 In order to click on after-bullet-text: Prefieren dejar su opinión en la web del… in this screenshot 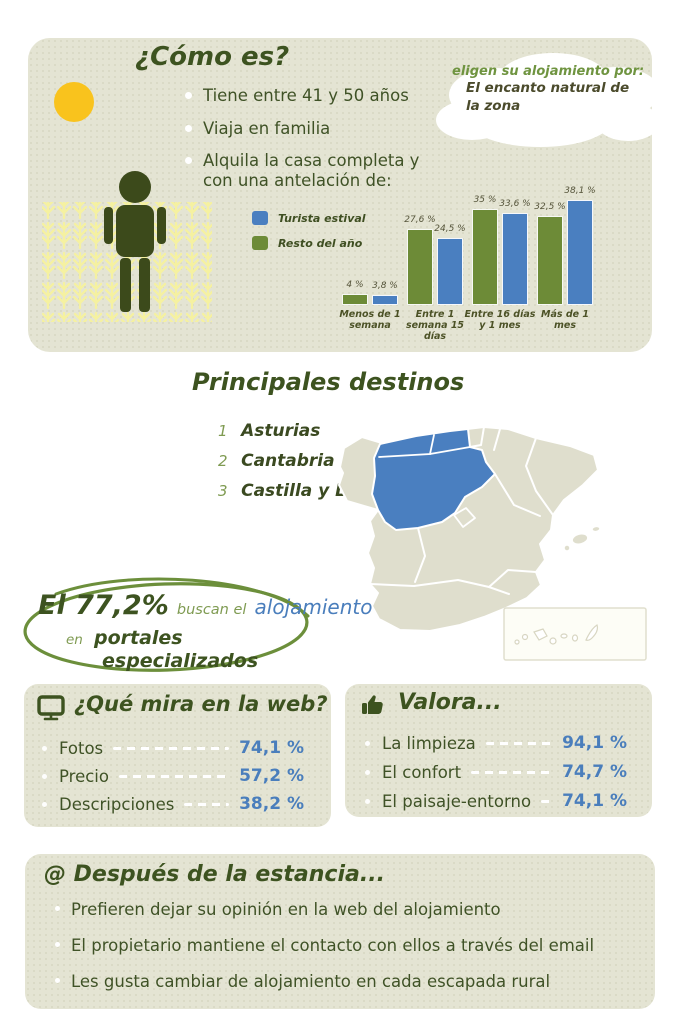, I will do `click(286, 909)`.